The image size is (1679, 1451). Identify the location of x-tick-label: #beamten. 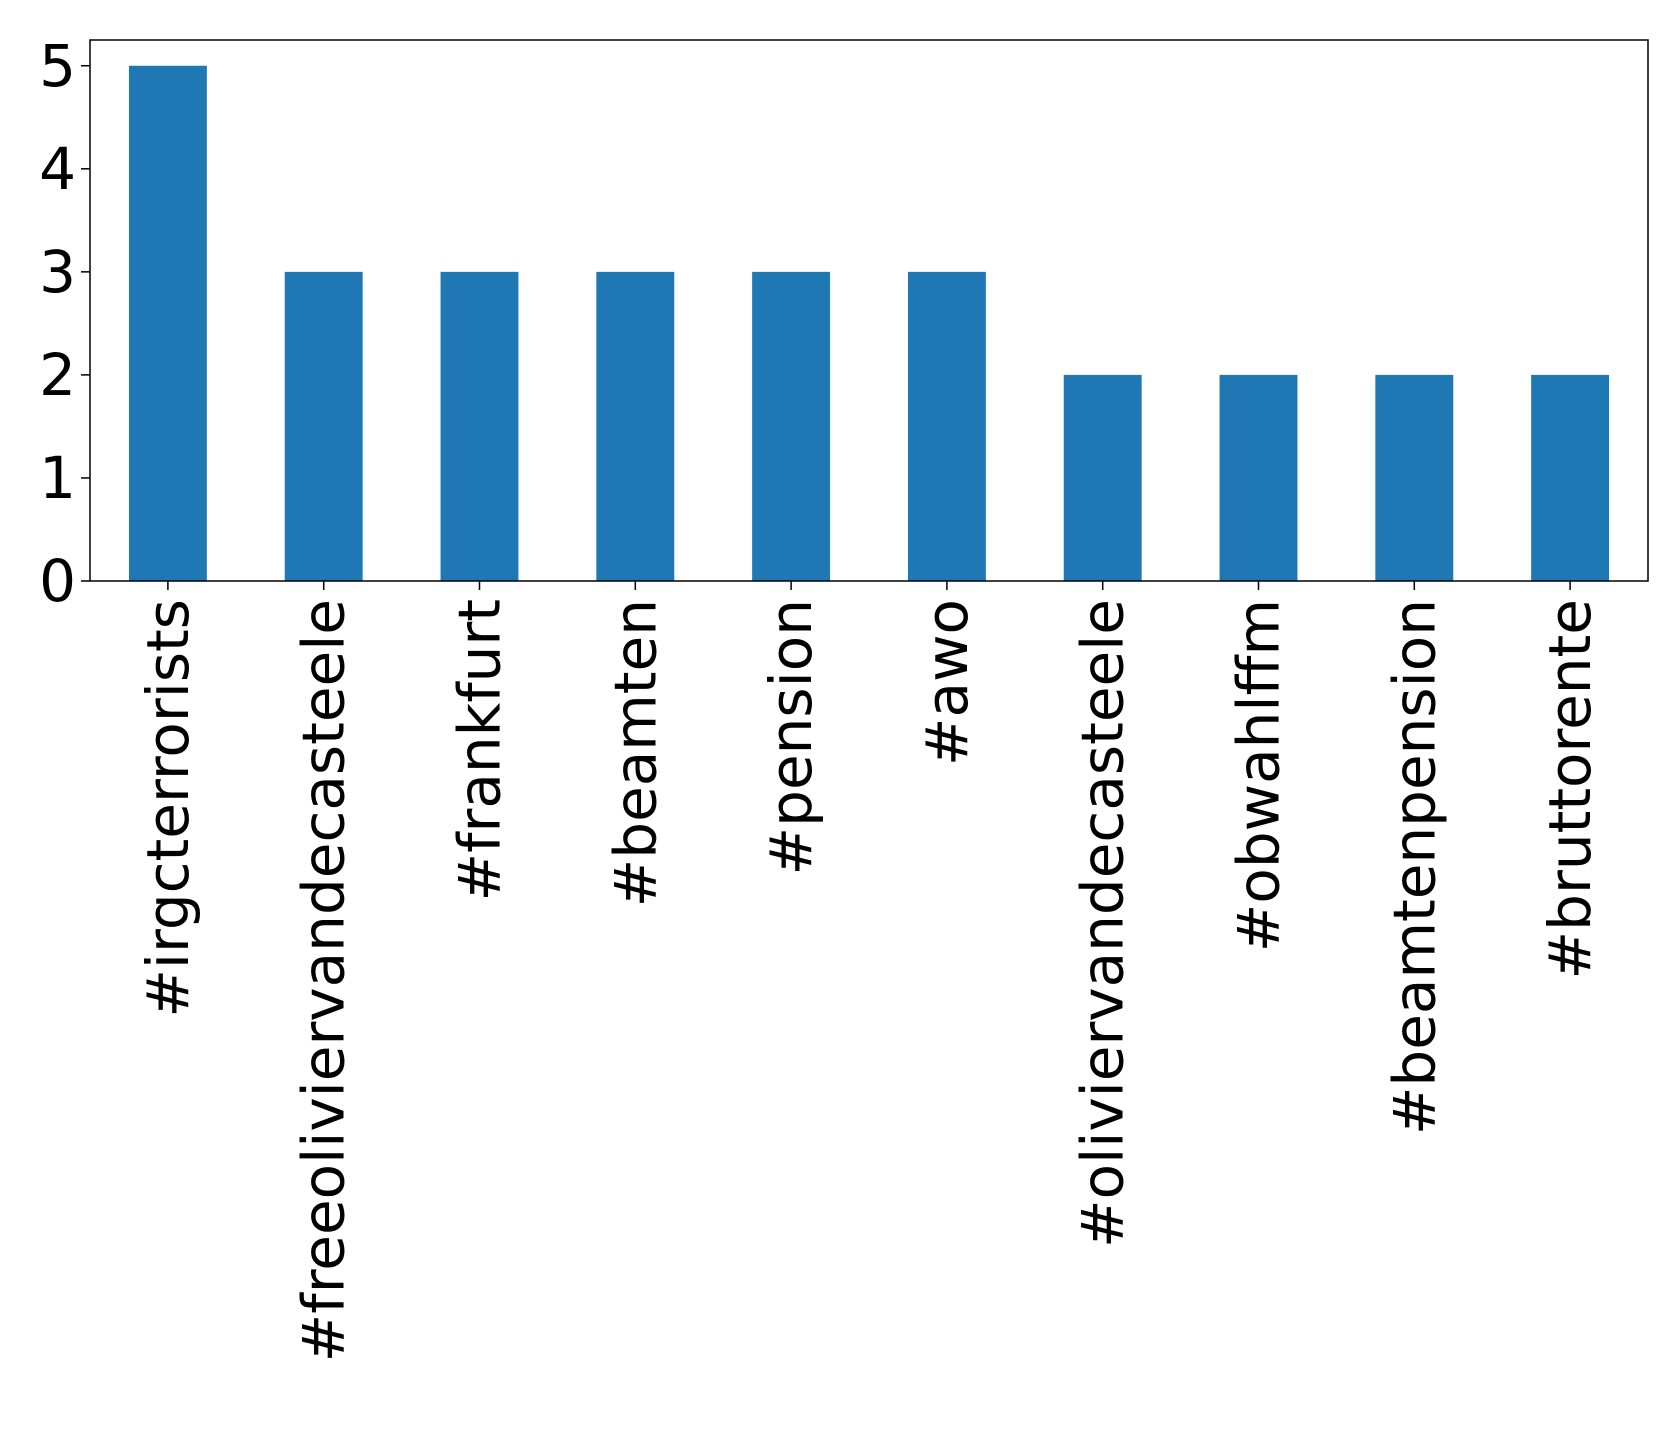
(635, 753).